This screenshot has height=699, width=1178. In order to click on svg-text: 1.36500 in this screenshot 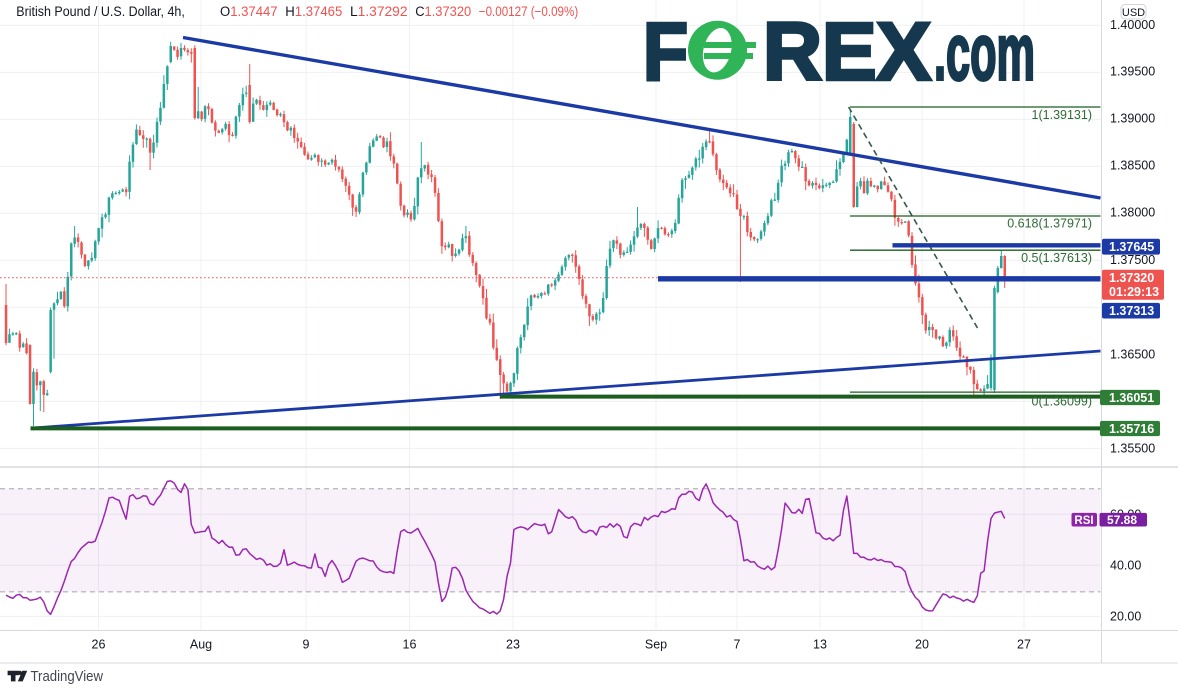, I will do `click(1132, 355)`.